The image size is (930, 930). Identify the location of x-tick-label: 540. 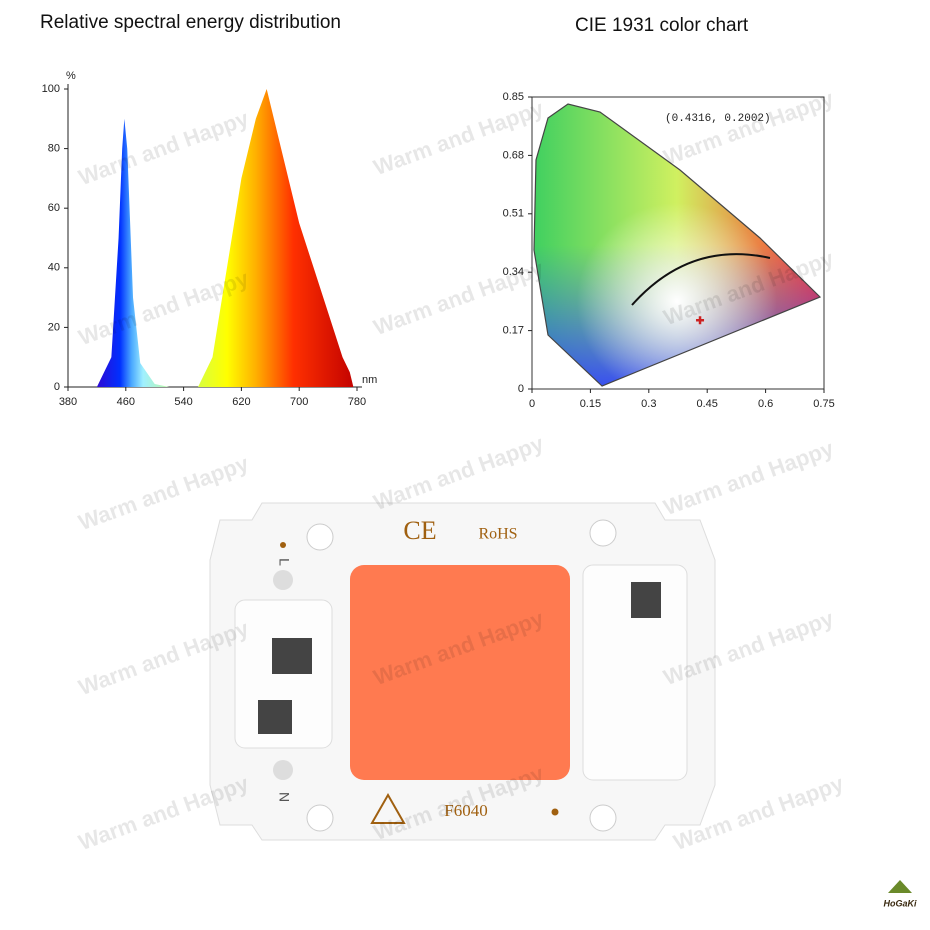
(183, 402).